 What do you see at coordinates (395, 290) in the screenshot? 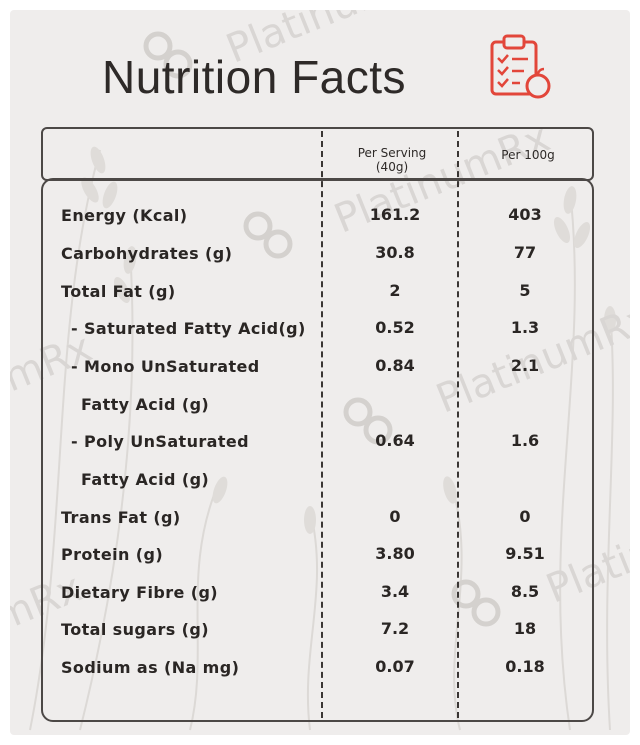
I see `per-serving-value: 2` at bounding box center [395, 290].